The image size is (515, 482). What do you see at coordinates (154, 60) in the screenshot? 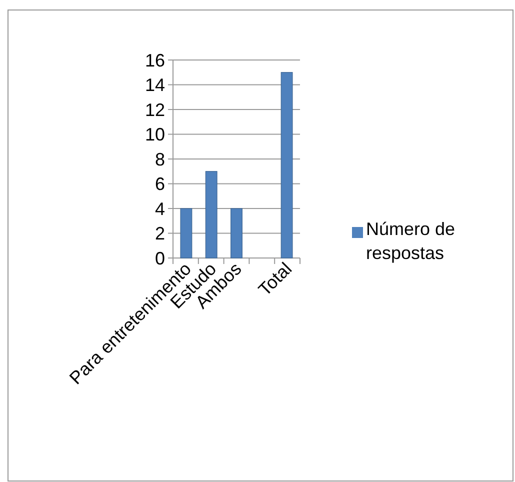
I see `y-tick-label: 16` at bounding box center [154, 60].